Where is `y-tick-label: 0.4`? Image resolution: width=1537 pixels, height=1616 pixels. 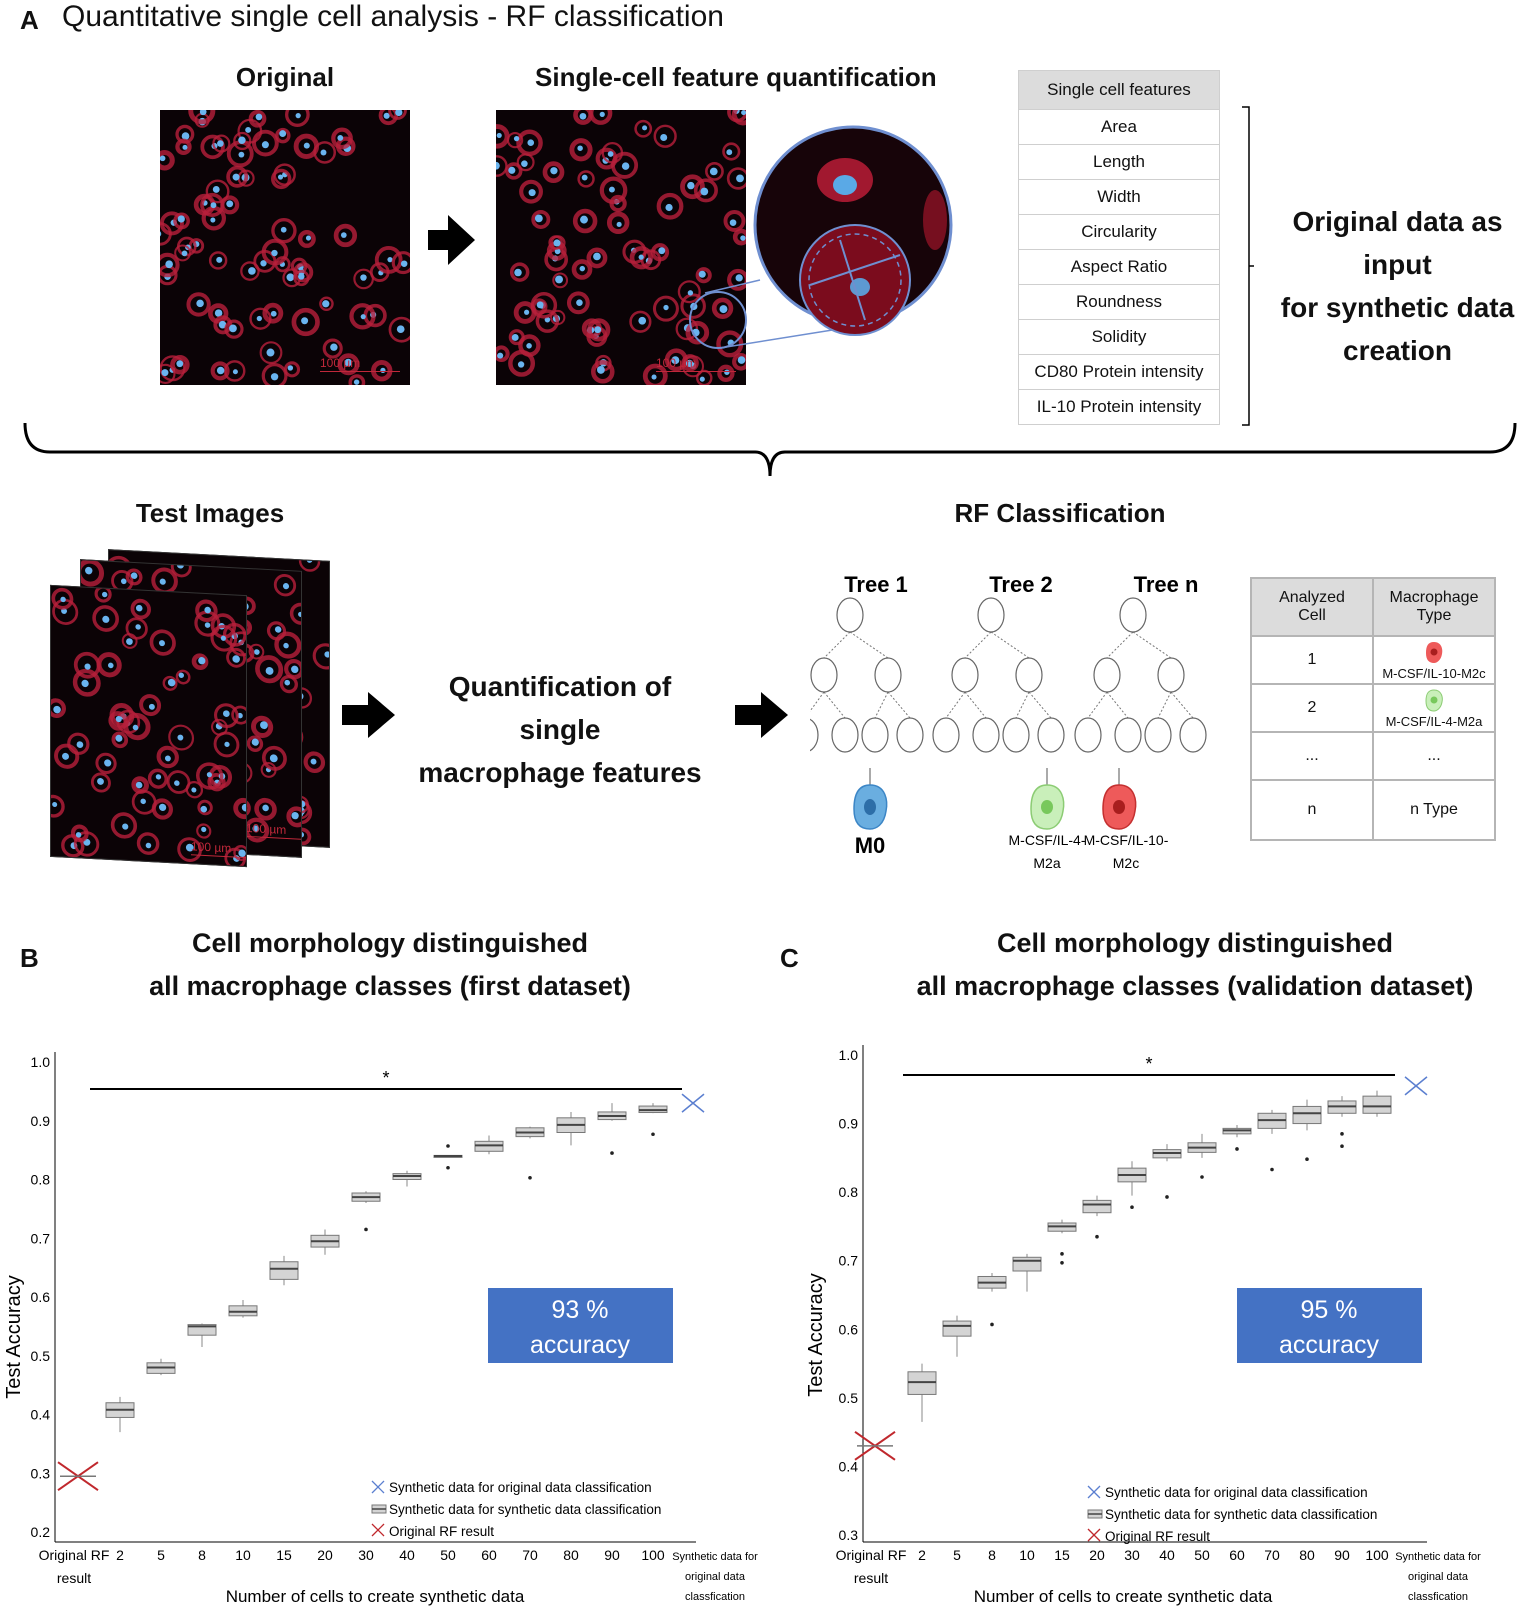
y-tick-label: 0.4 is located at coordinates (41, 1415).